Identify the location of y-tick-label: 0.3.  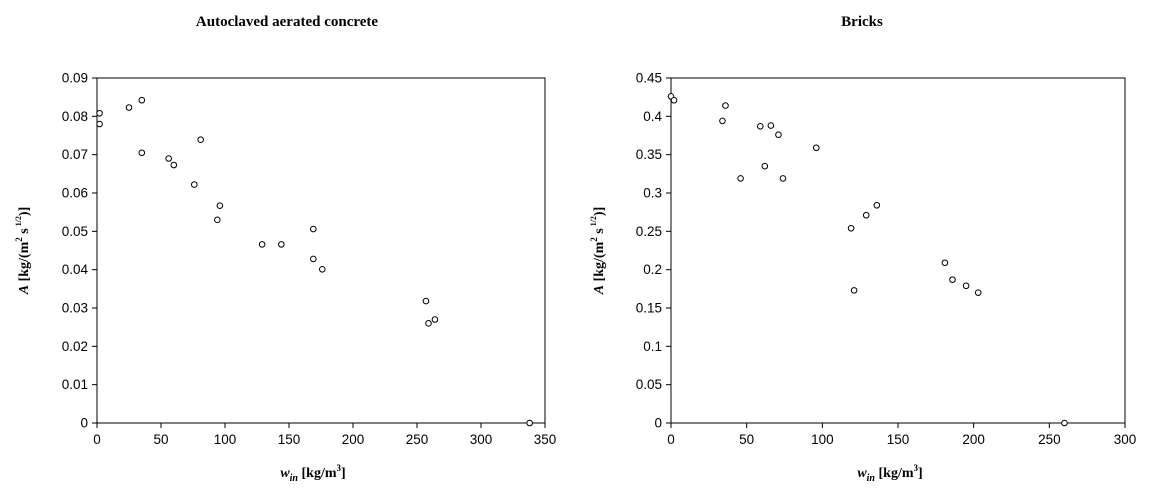
(652, 193).